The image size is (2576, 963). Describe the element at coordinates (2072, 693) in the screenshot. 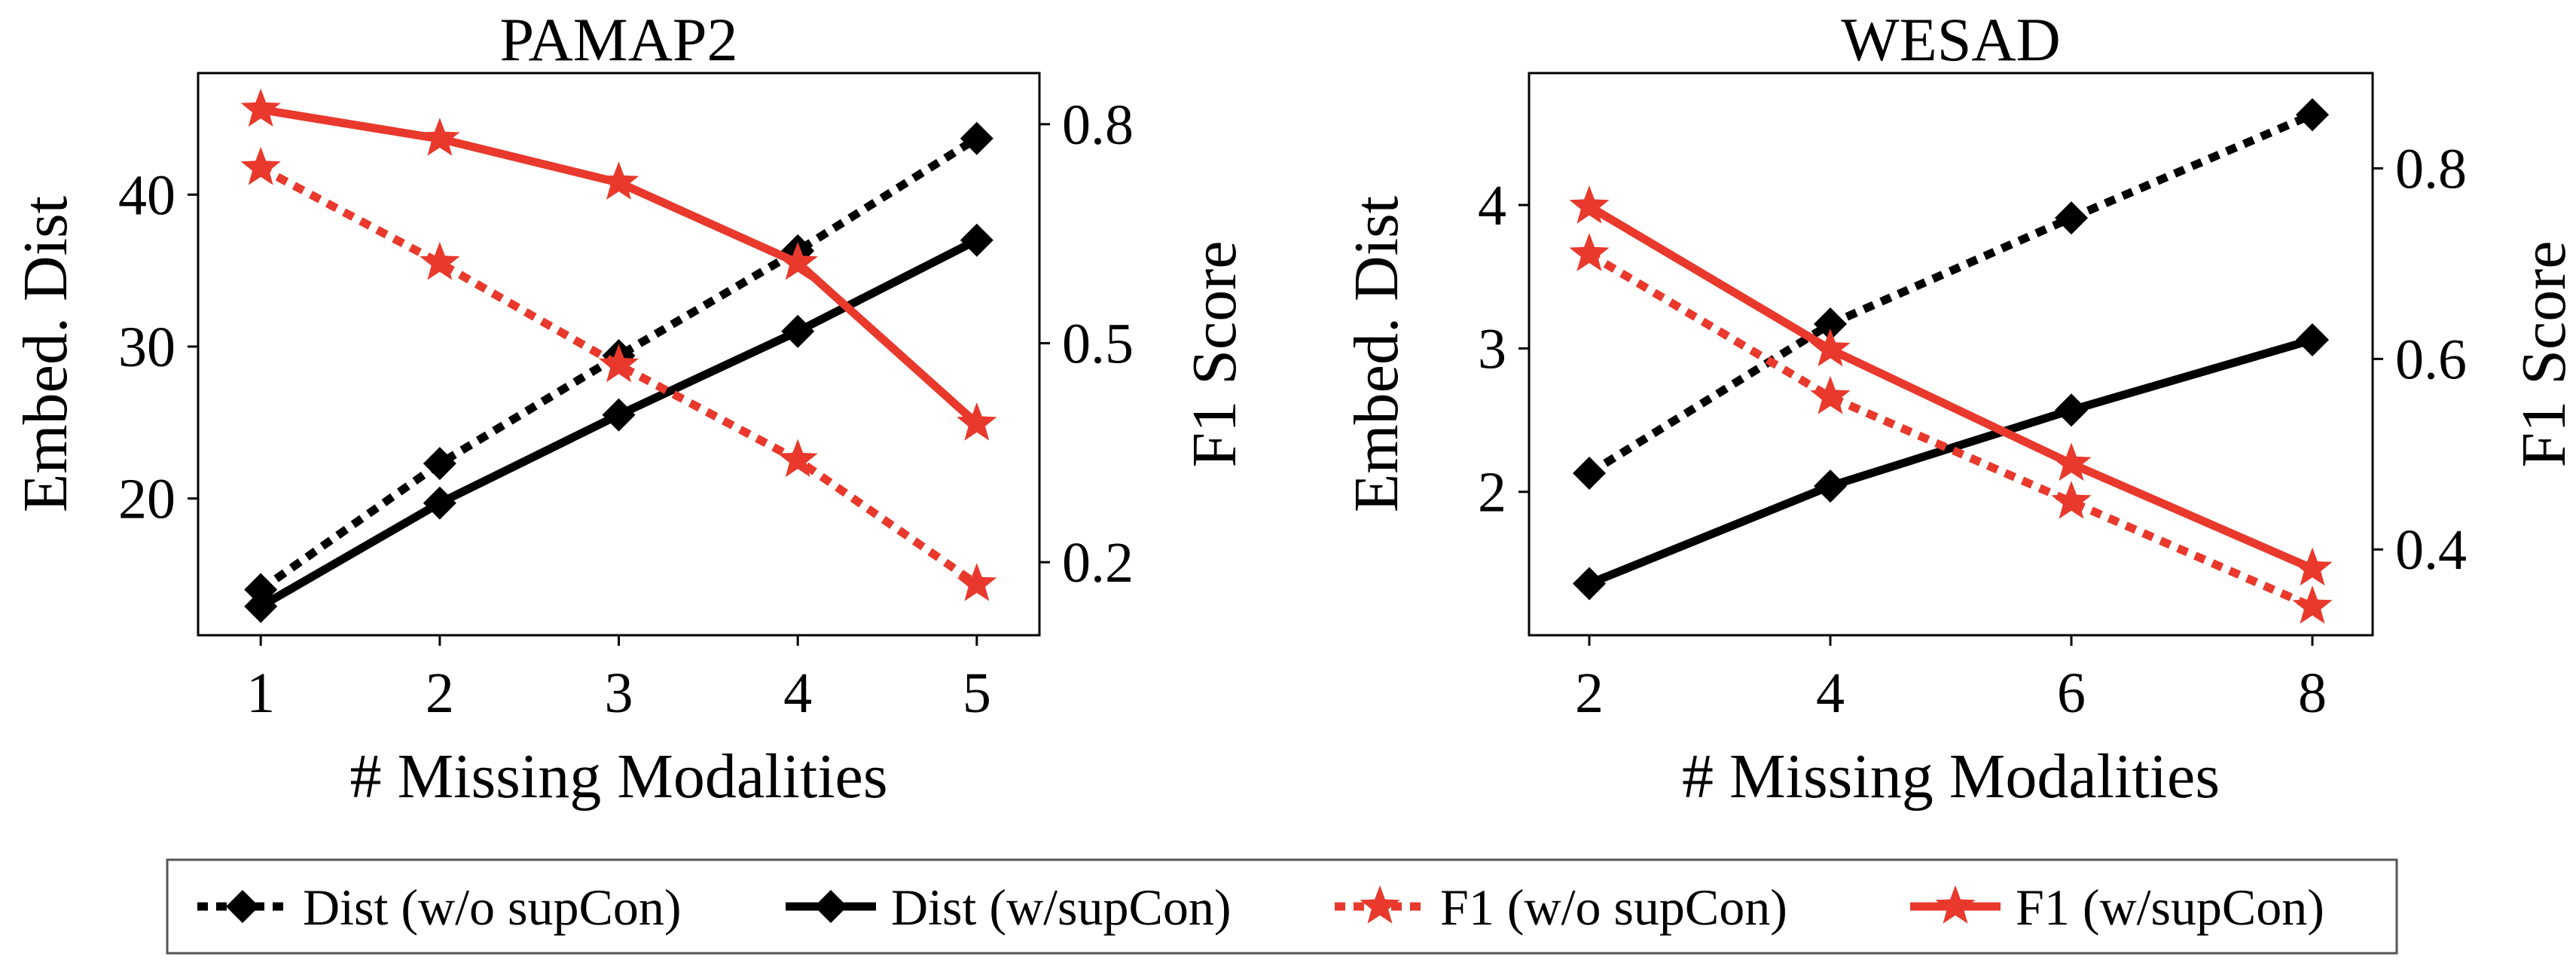

I see `x-tick-label: 6` at that location.